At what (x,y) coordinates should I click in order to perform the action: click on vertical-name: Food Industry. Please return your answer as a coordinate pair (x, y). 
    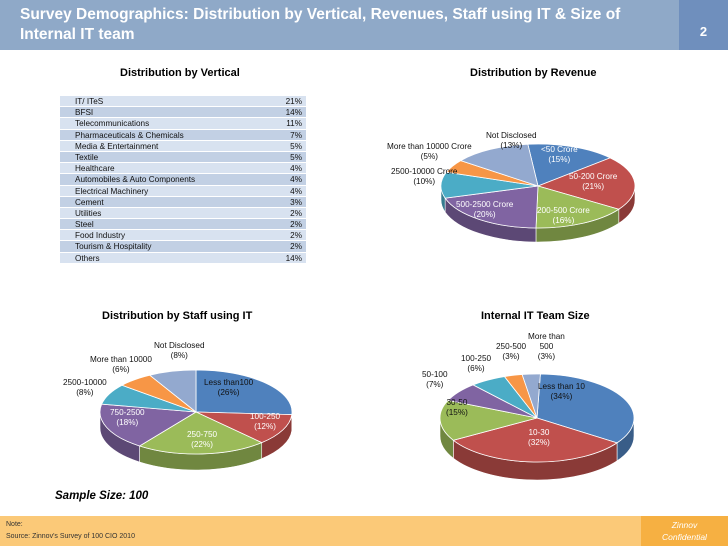
    Looking at the image, I should click on (100, 236).